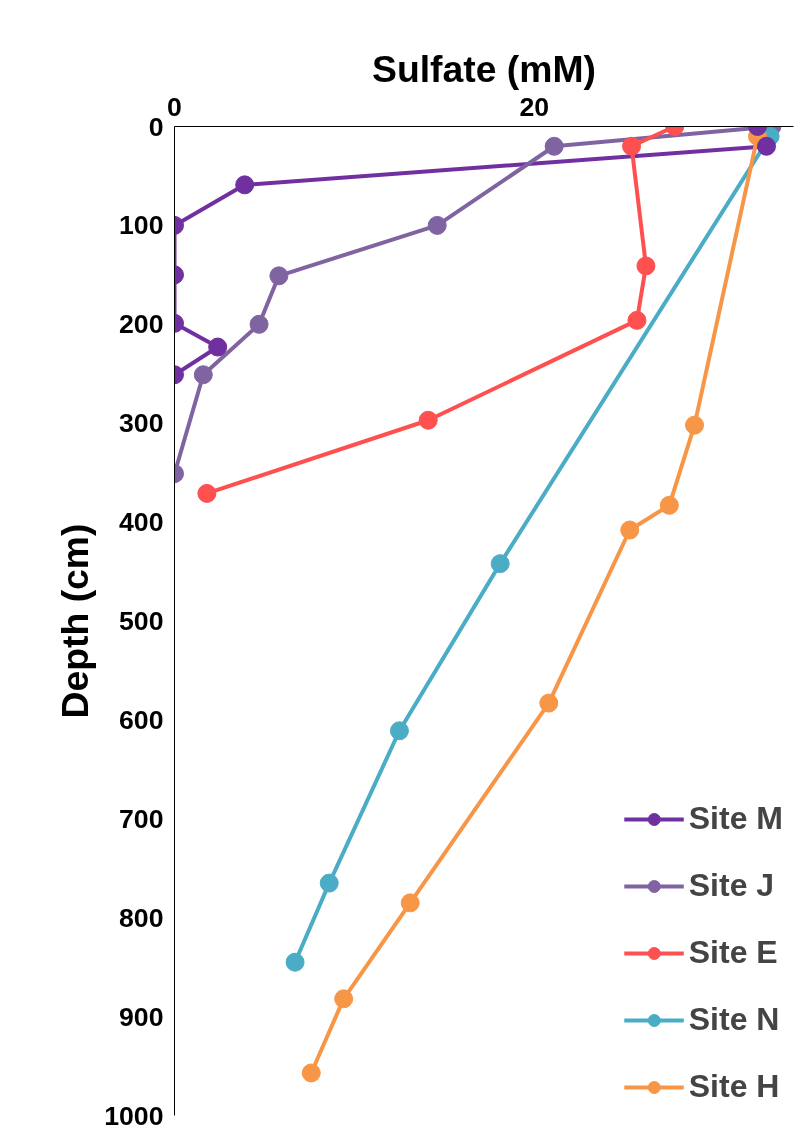  What do you see at coordinates (734, 1086) in the screenshot?
I see `legend-label: Site H` at bounding box center [734, 1086].